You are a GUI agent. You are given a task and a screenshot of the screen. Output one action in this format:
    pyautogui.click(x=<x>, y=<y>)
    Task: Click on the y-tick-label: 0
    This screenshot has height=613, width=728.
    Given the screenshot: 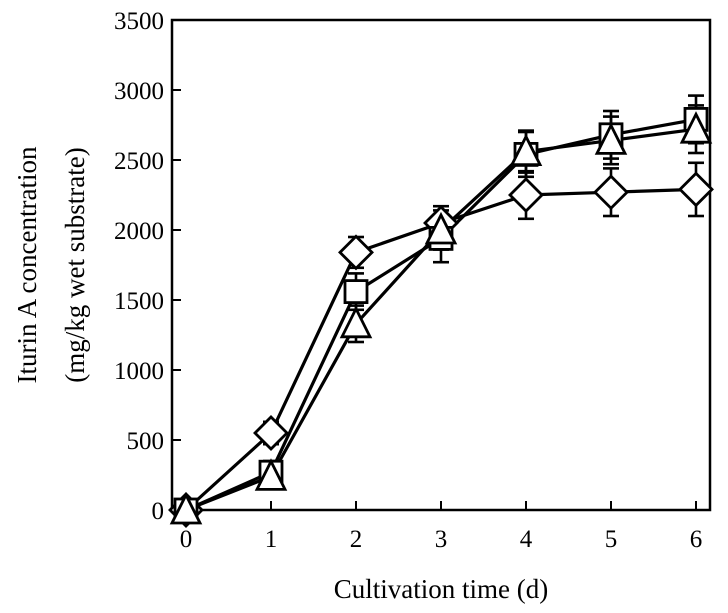 What is the action you would take?
    pyautogui.click(x=158, y=511)
    